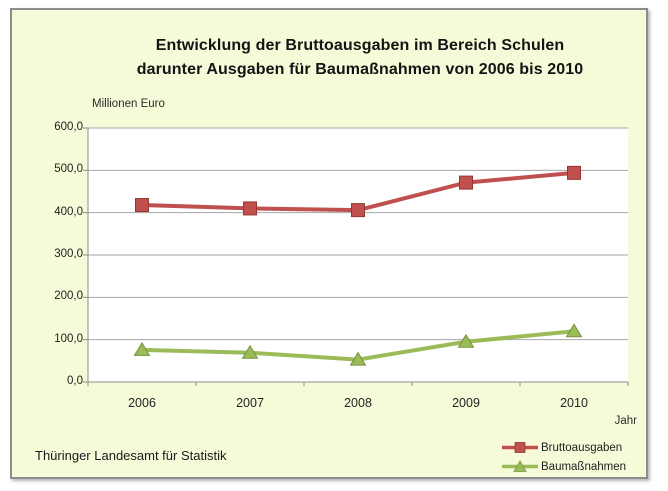 This screenshot has height=491, width=668. I want to click on legend: Bruttoausgaben Baumaßnahmen, so click(564, 457).